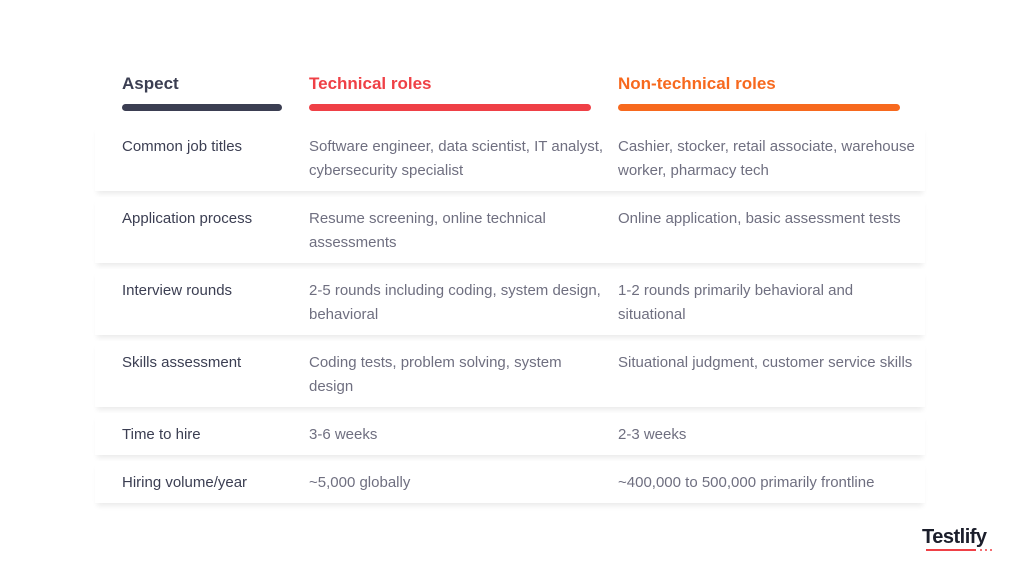 The width and height of the screenshot is (1024, 576). I want to click on header-non-technical: Non-technical roles, so click(697, 83).